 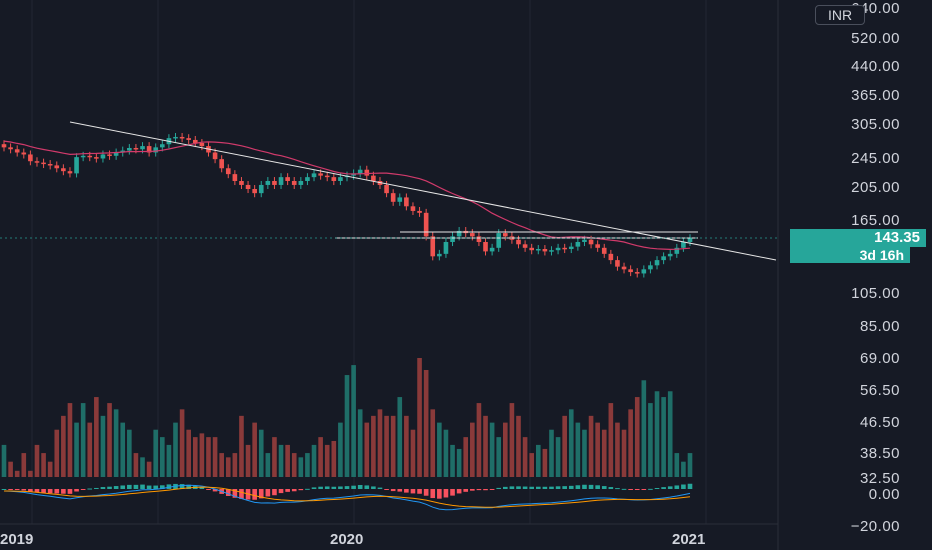 What do you see at coordinates (875, 124) in the screenshot?
I see `y-axis-tick-label: 305.00` at bounding box center [875, 124].